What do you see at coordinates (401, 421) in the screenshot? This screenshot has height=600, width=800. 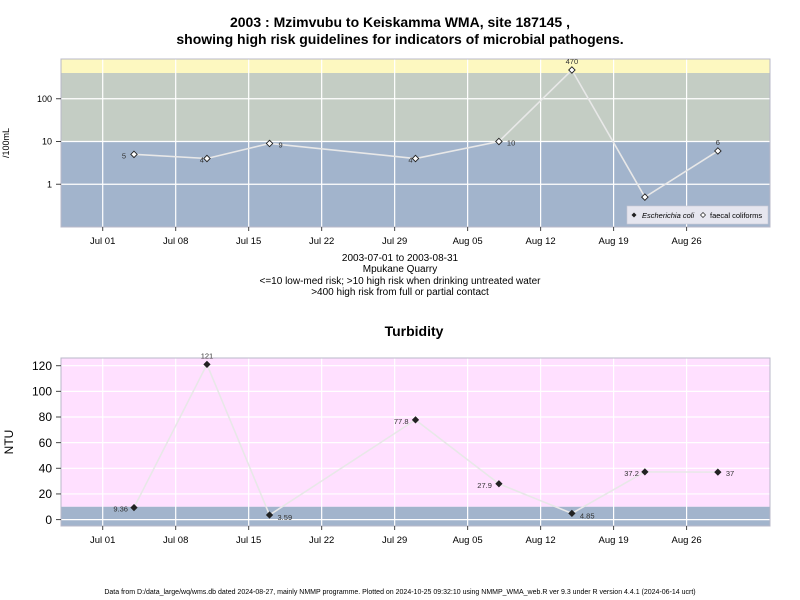 I see `data-label: 77.8` at bounding box center [401, 421].